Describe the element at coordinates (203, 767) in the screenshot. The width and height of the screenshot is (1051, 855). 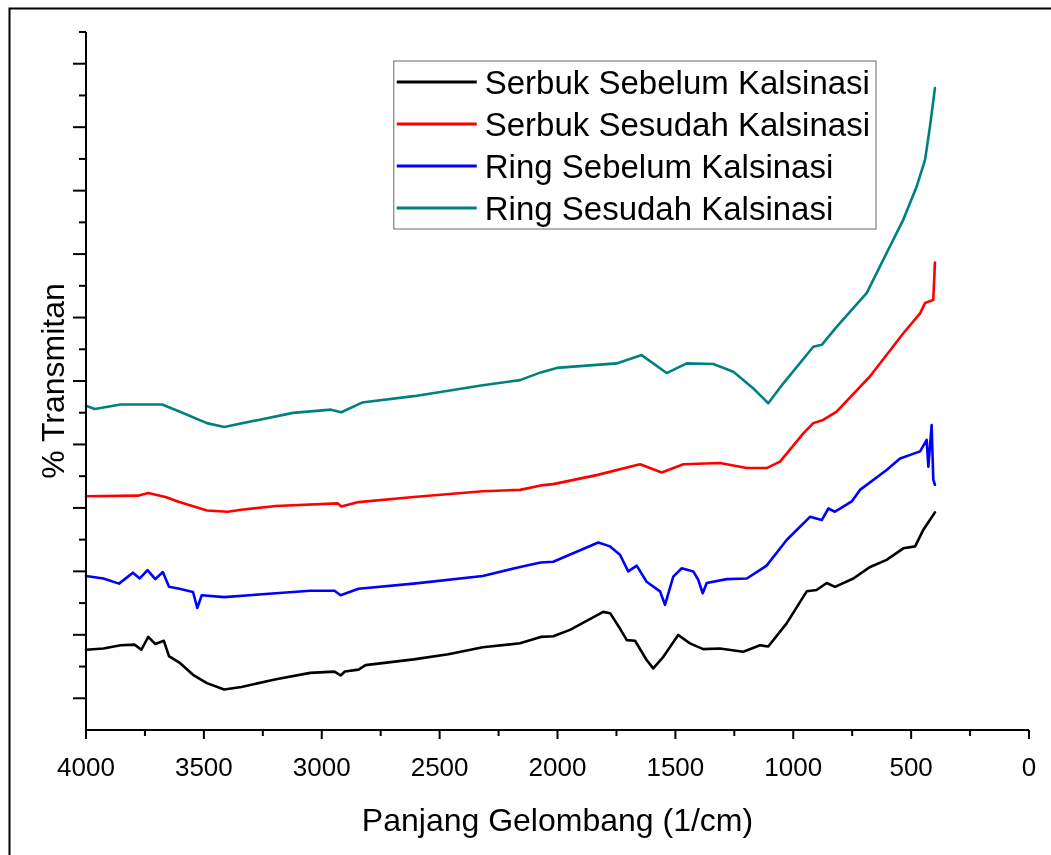
I see `x-tick-label: 3500` at that location.